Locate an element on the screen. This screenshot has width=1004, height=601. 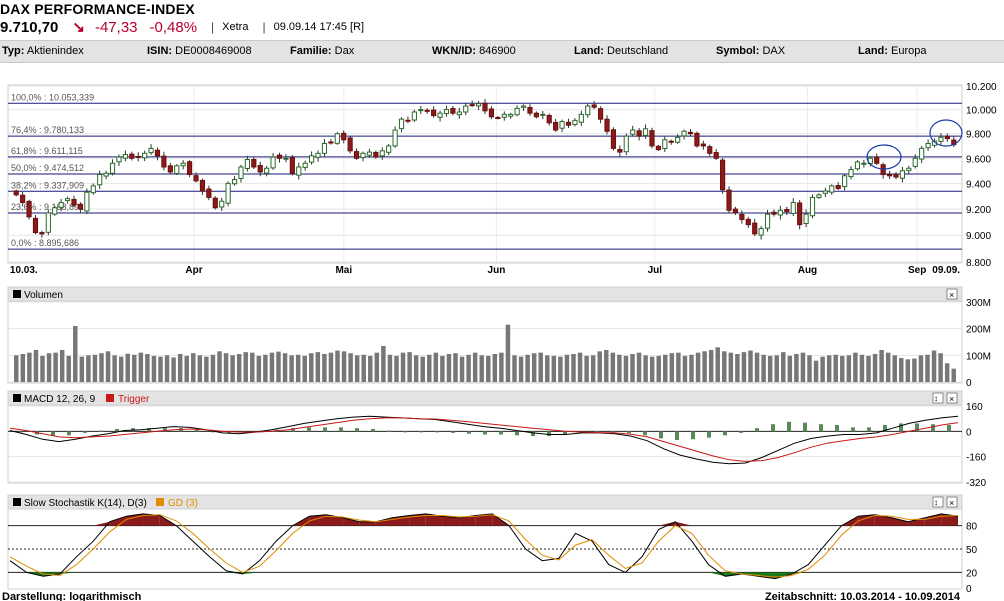
ytick-label: 9.600 is located at coordinates (978, 159).